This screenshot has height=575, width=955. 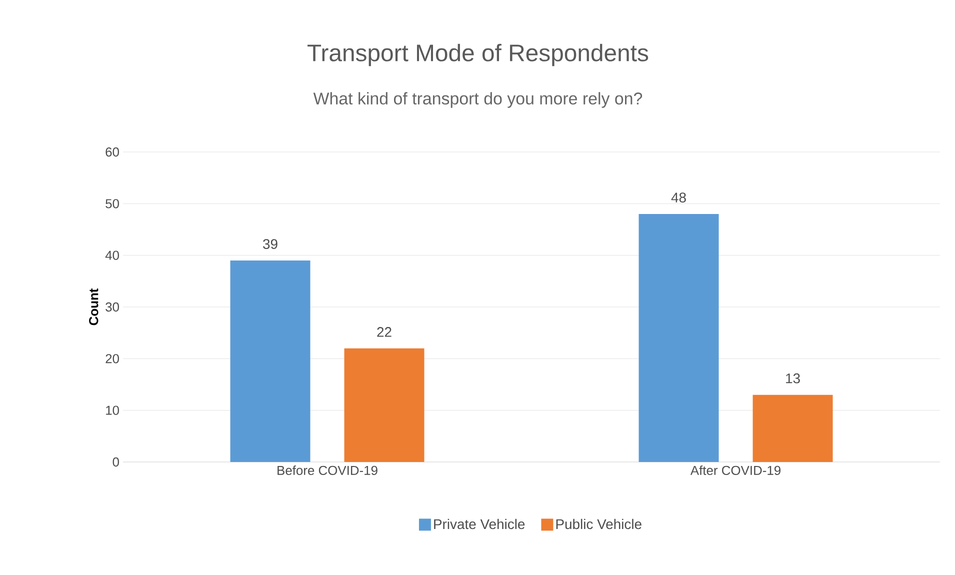 What do you see at coordinates (477, 100) in the screenshot?
I see `chart-subtitle: What kind of transport do you more rely on?` at bounding box center [477, 100].